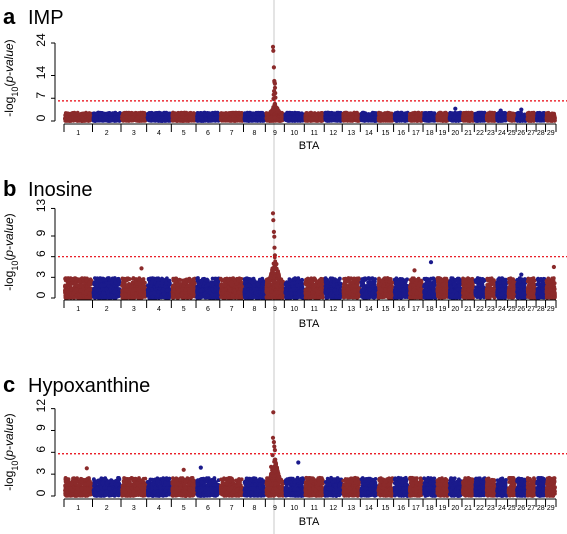 The height and width of the screenshot is (534, 567). I want to click on y-tick-label: 24, so click(41, 40).